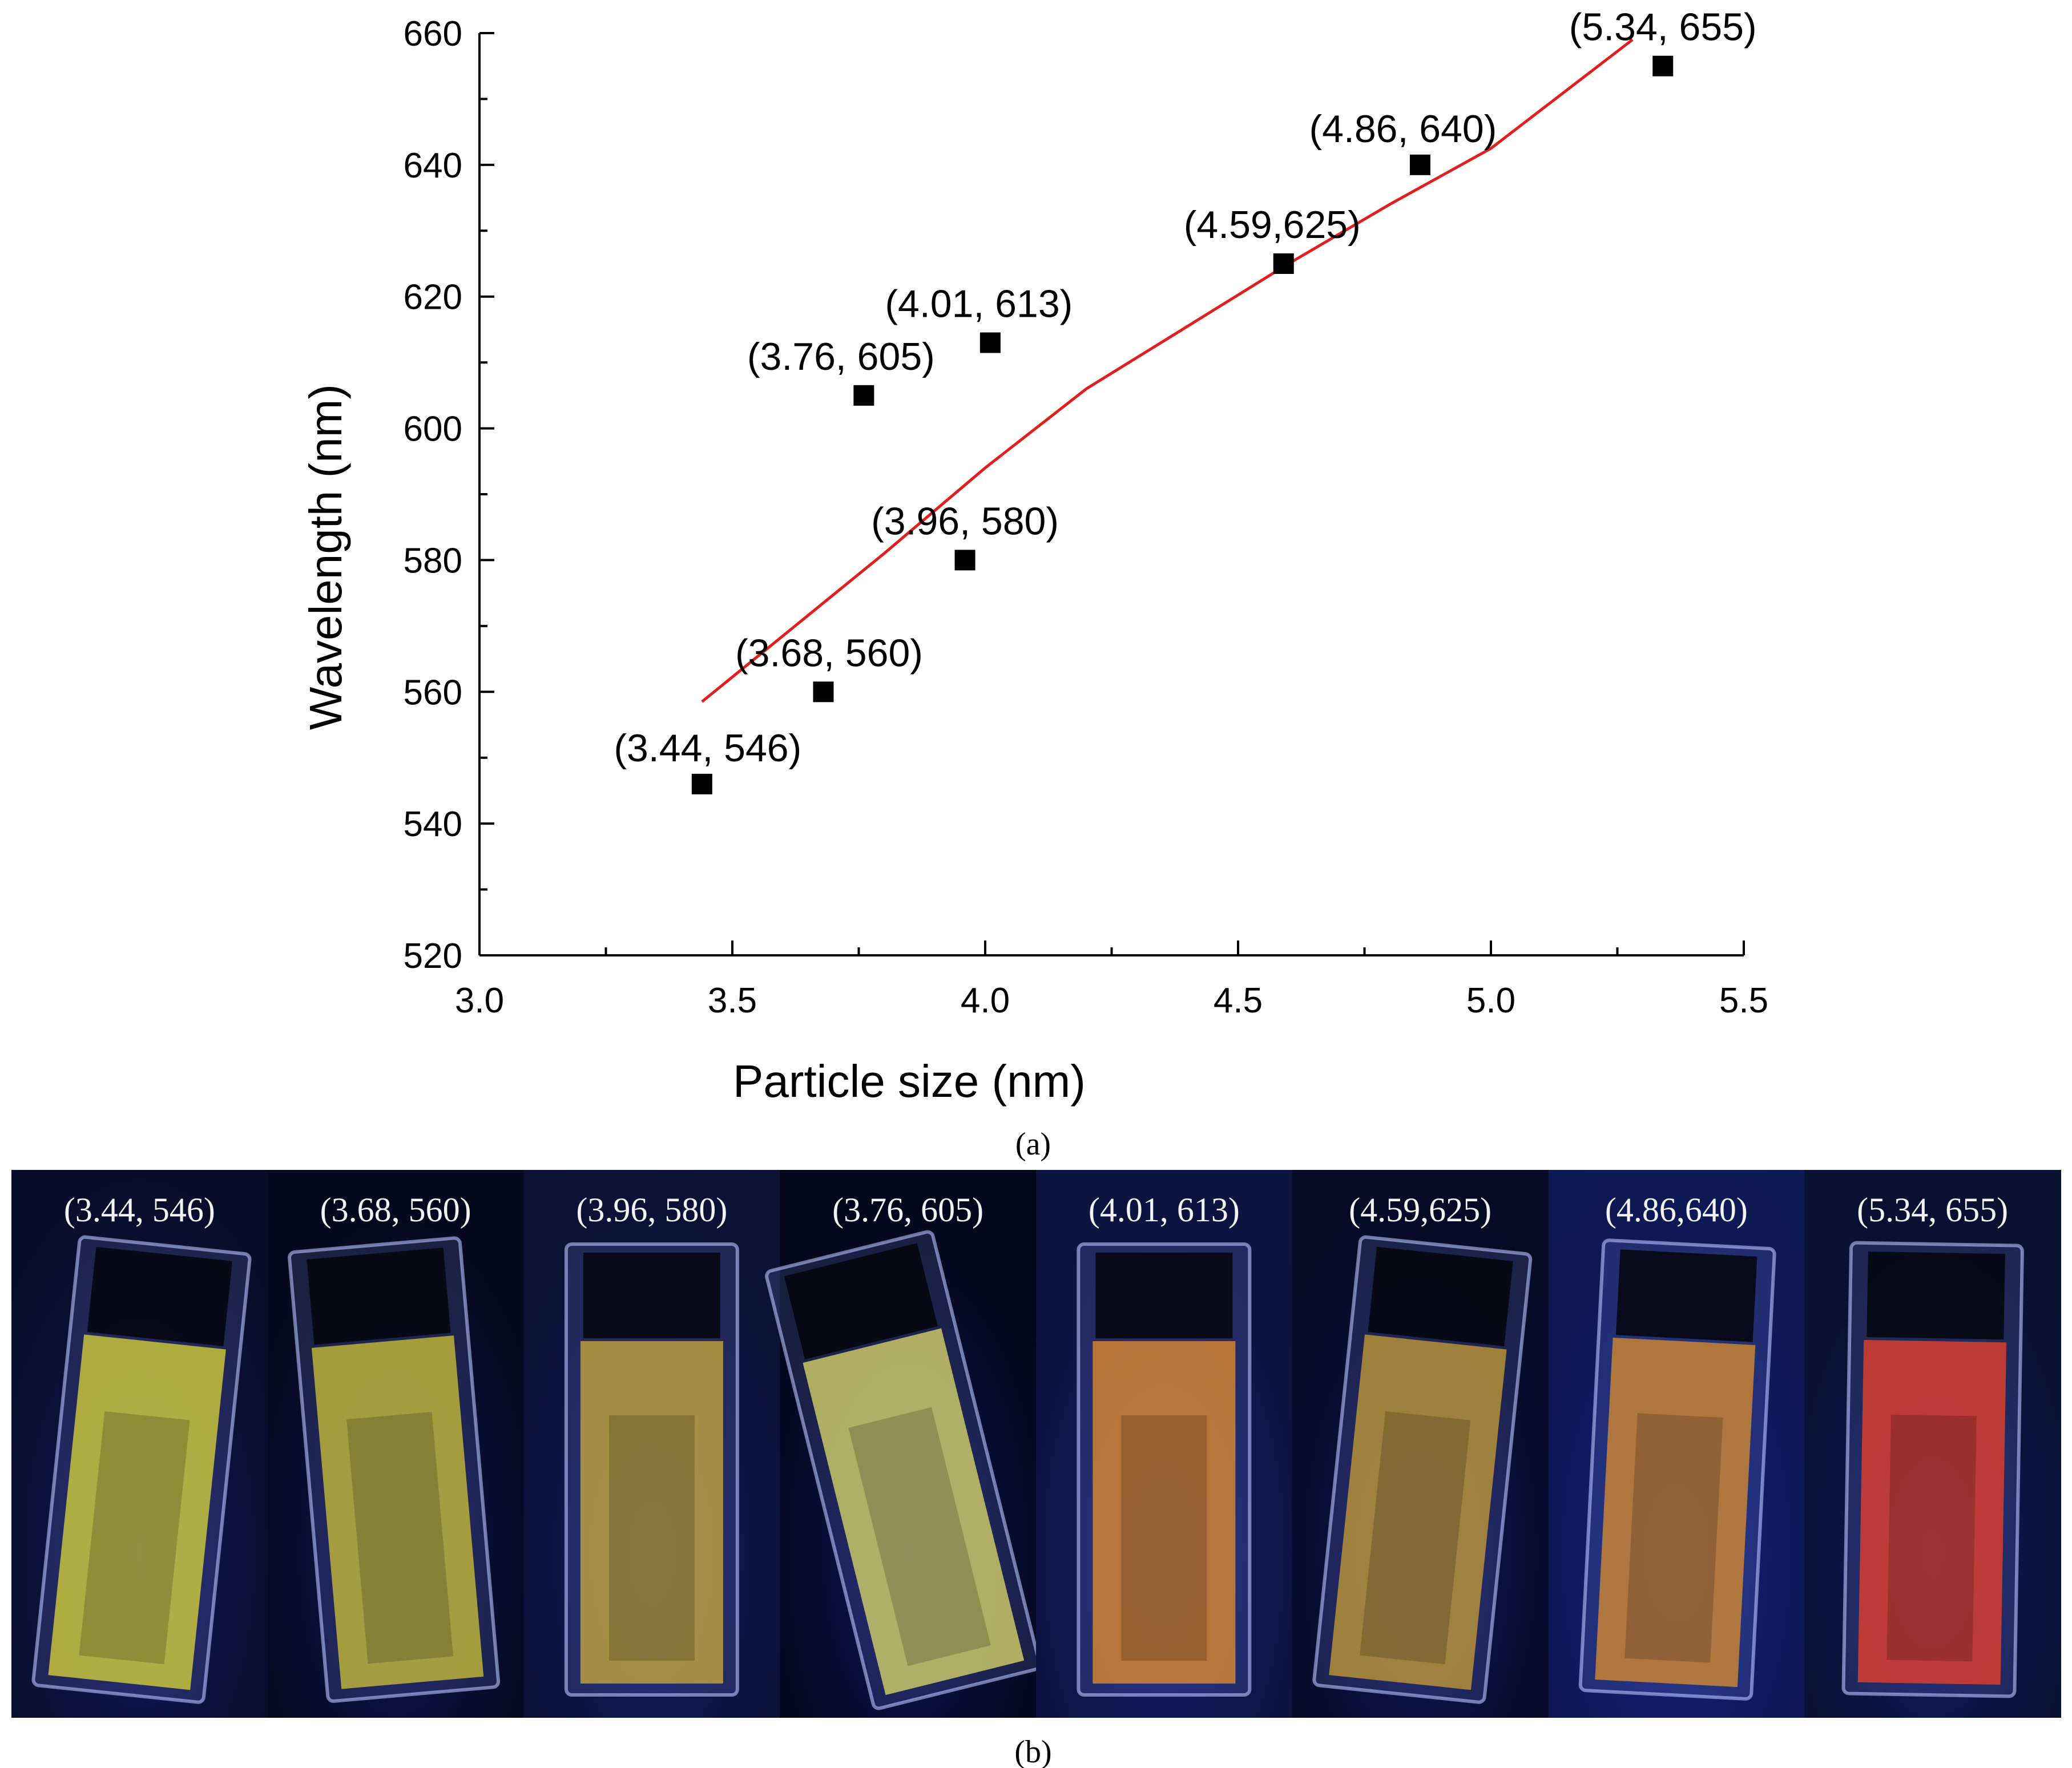 This screenshot has width=2072, height=1768. I want to click on y-tick-label: 560, so click(433, 692).